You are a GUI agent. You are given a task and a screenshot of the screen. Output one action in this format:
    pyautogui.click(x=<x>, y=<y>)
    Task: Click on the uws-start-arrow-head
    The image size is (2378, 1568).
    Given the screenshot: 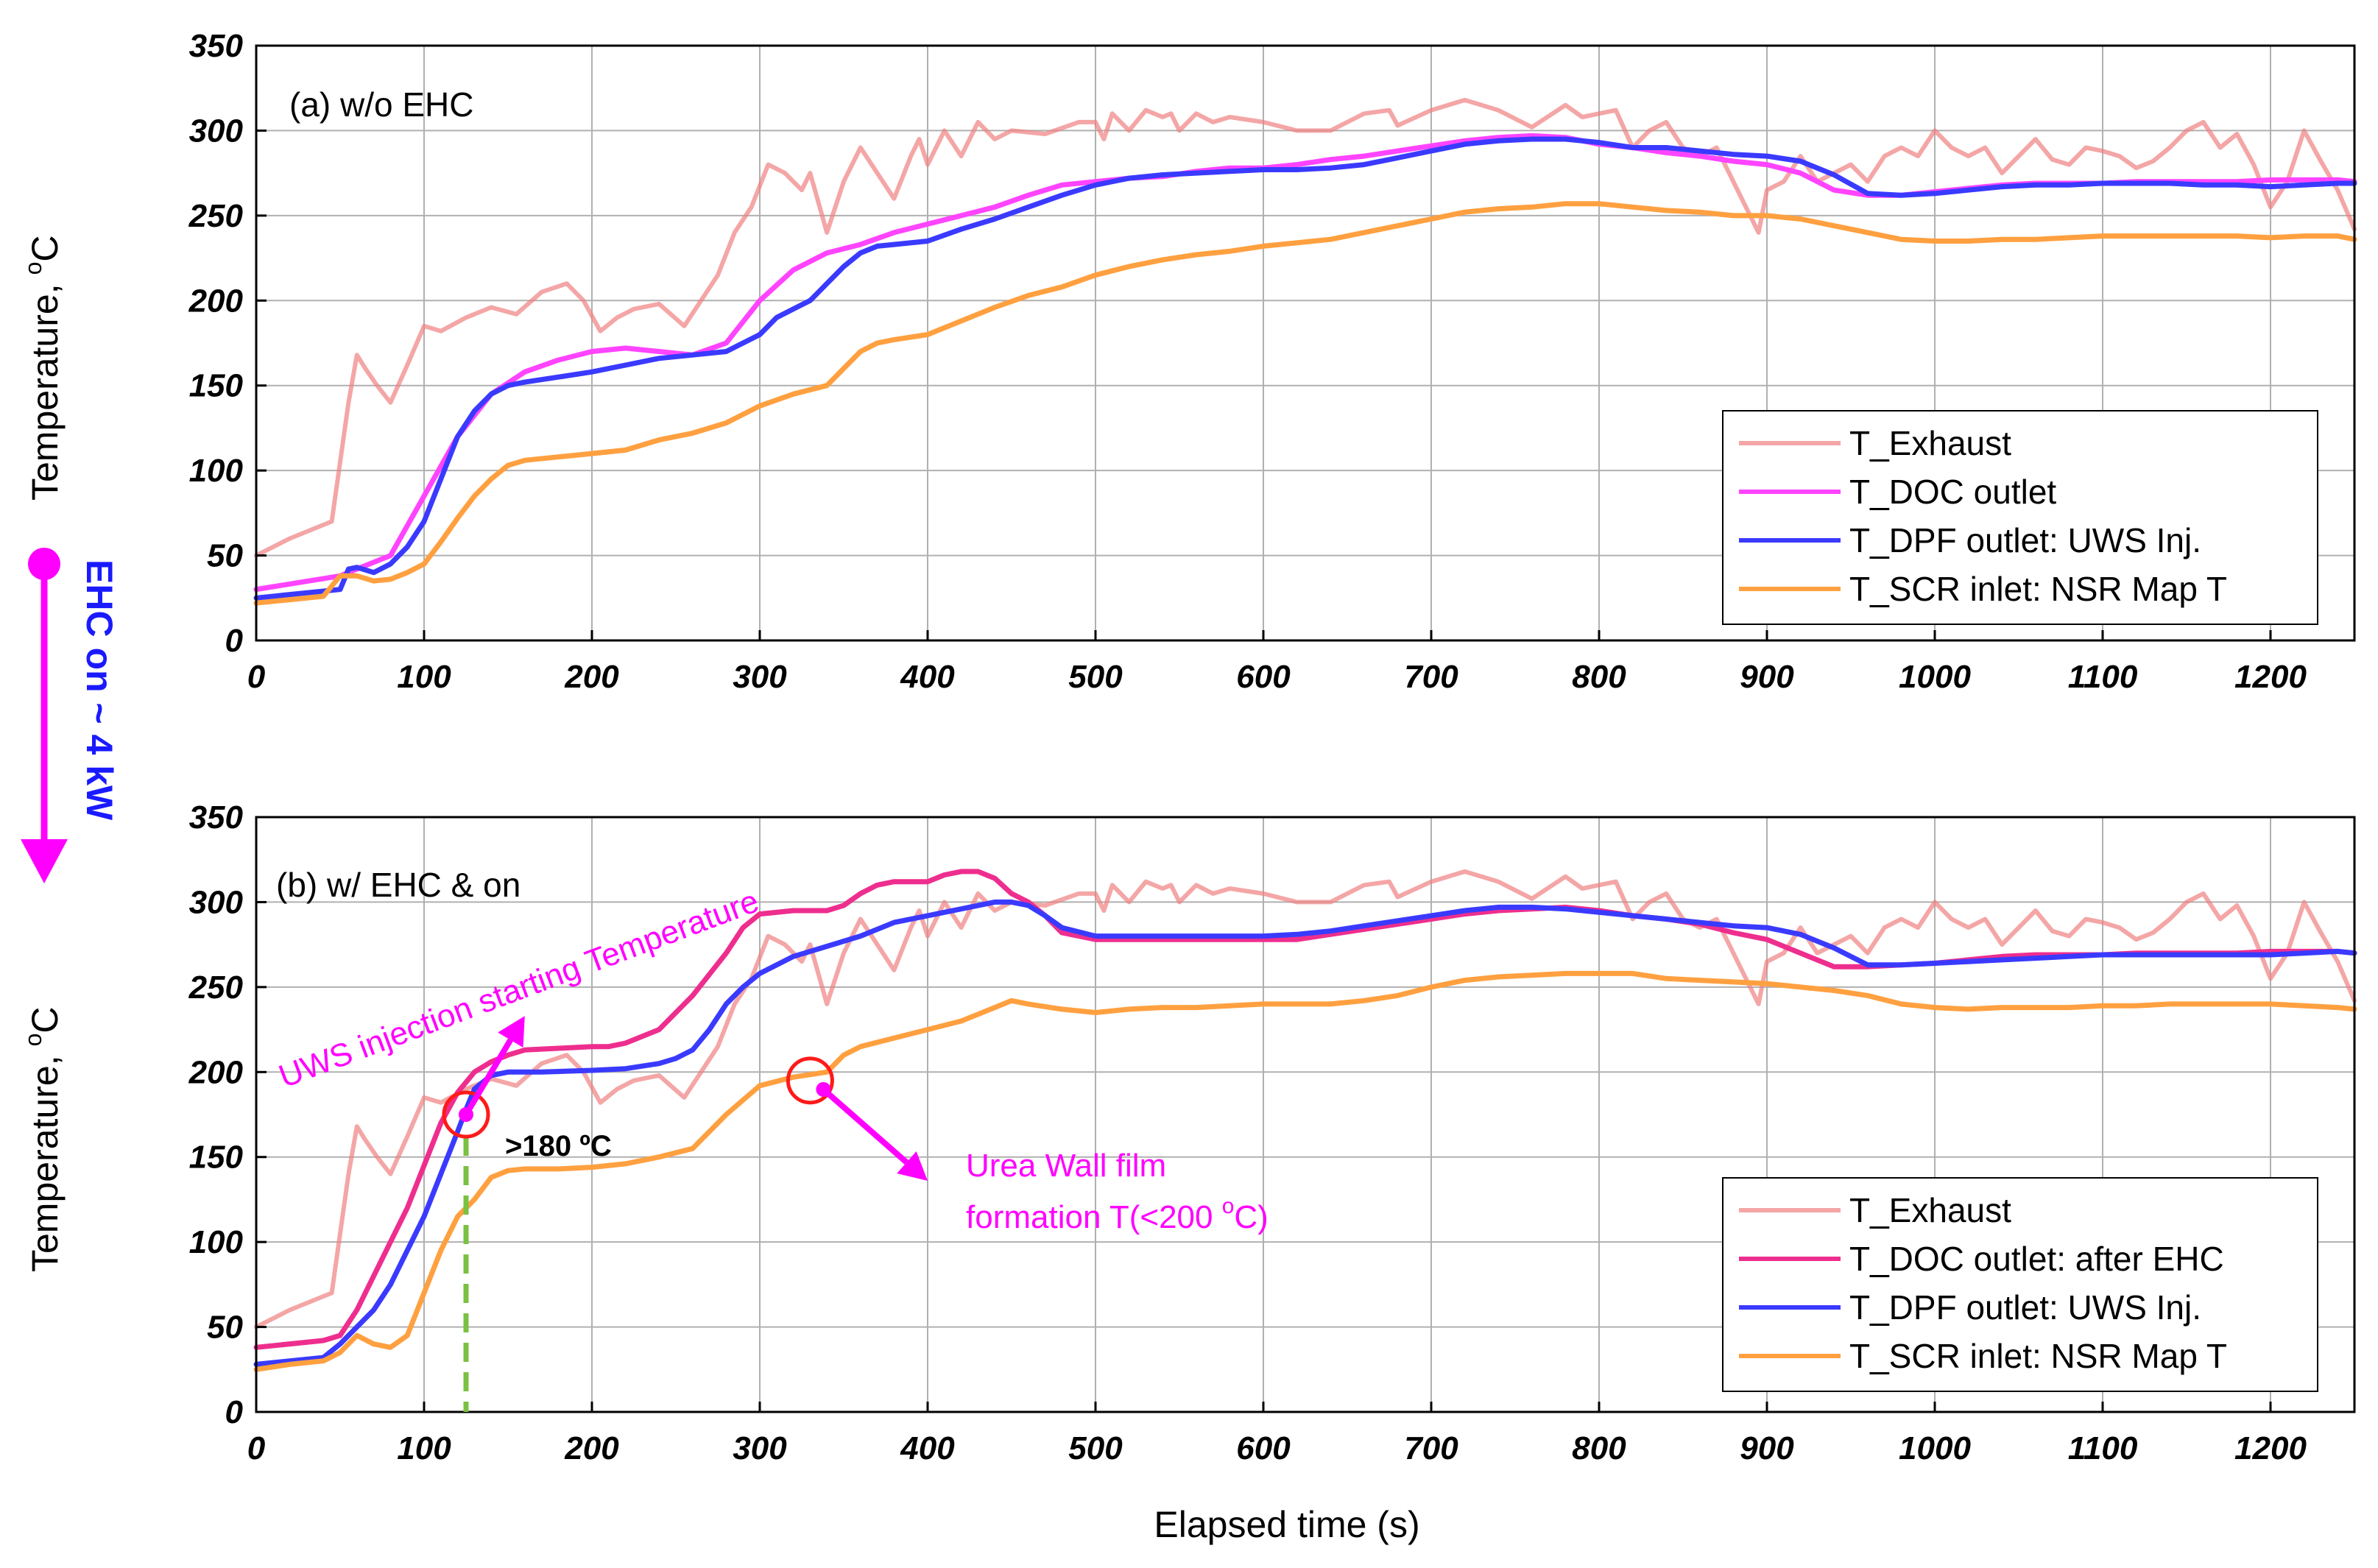 What is the action you would take?
    pyautogui.click(x=511, y=1032)
    